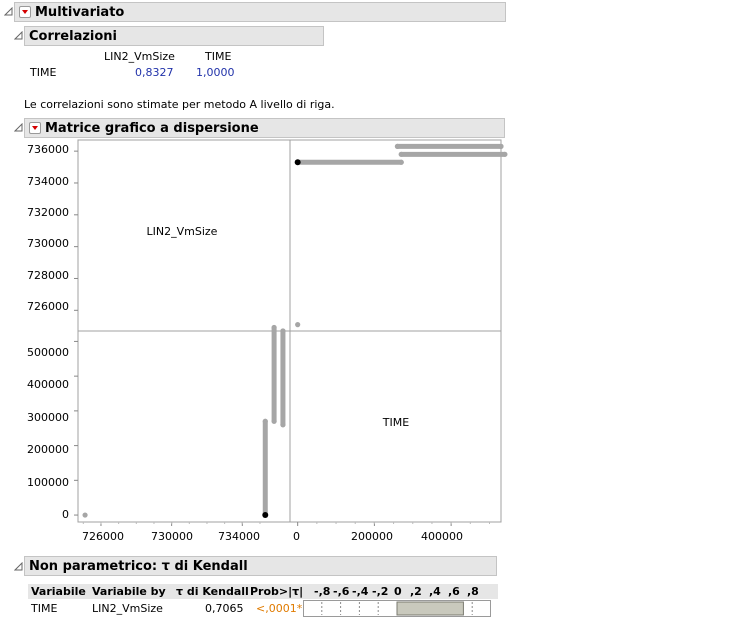 This screenshot has width=739, height=624. Describe the element at coordinates (174, 36) in the screenshot. I see `correlations-header: Correlazioni` at that location.